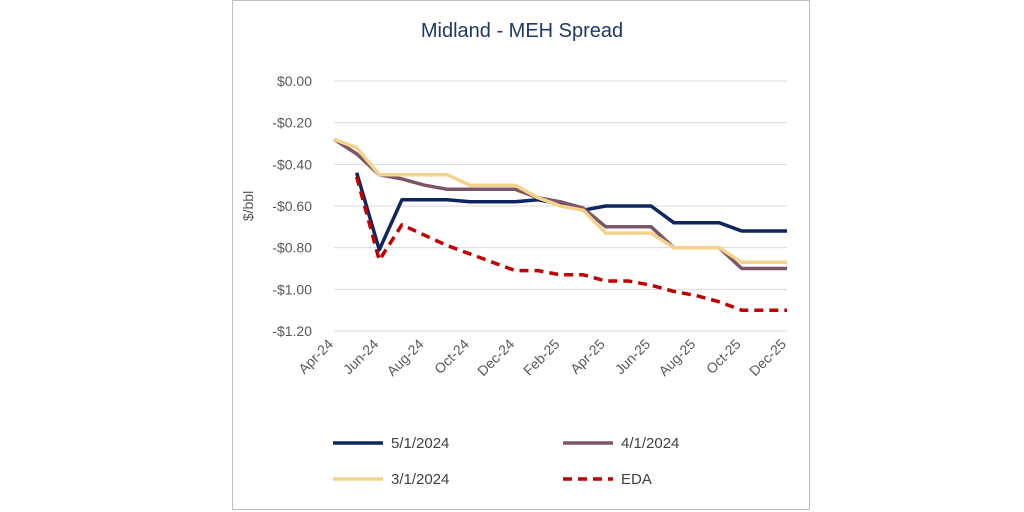 The height and width of the screenshot is (512, 1024). What do you see at coordinates (650, 443) in the screenshot?
I see `legend-label: 4/1/2024` at bounding box center [650, 443].